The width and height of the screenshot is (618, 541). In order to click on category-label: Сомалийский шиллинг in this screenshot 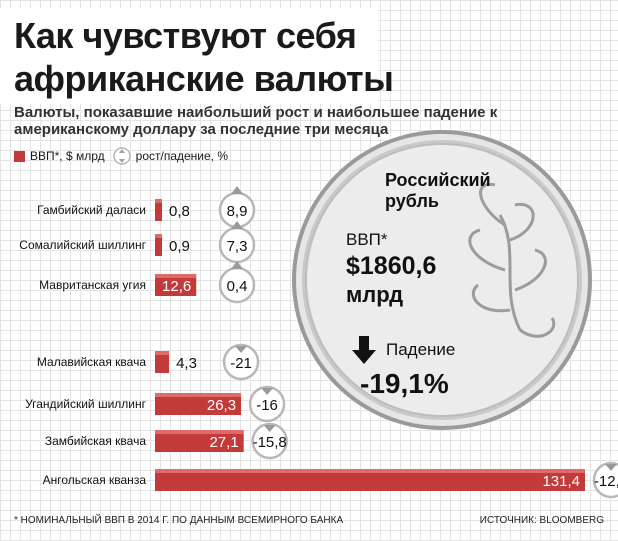, I will do `click(82, 245)`.